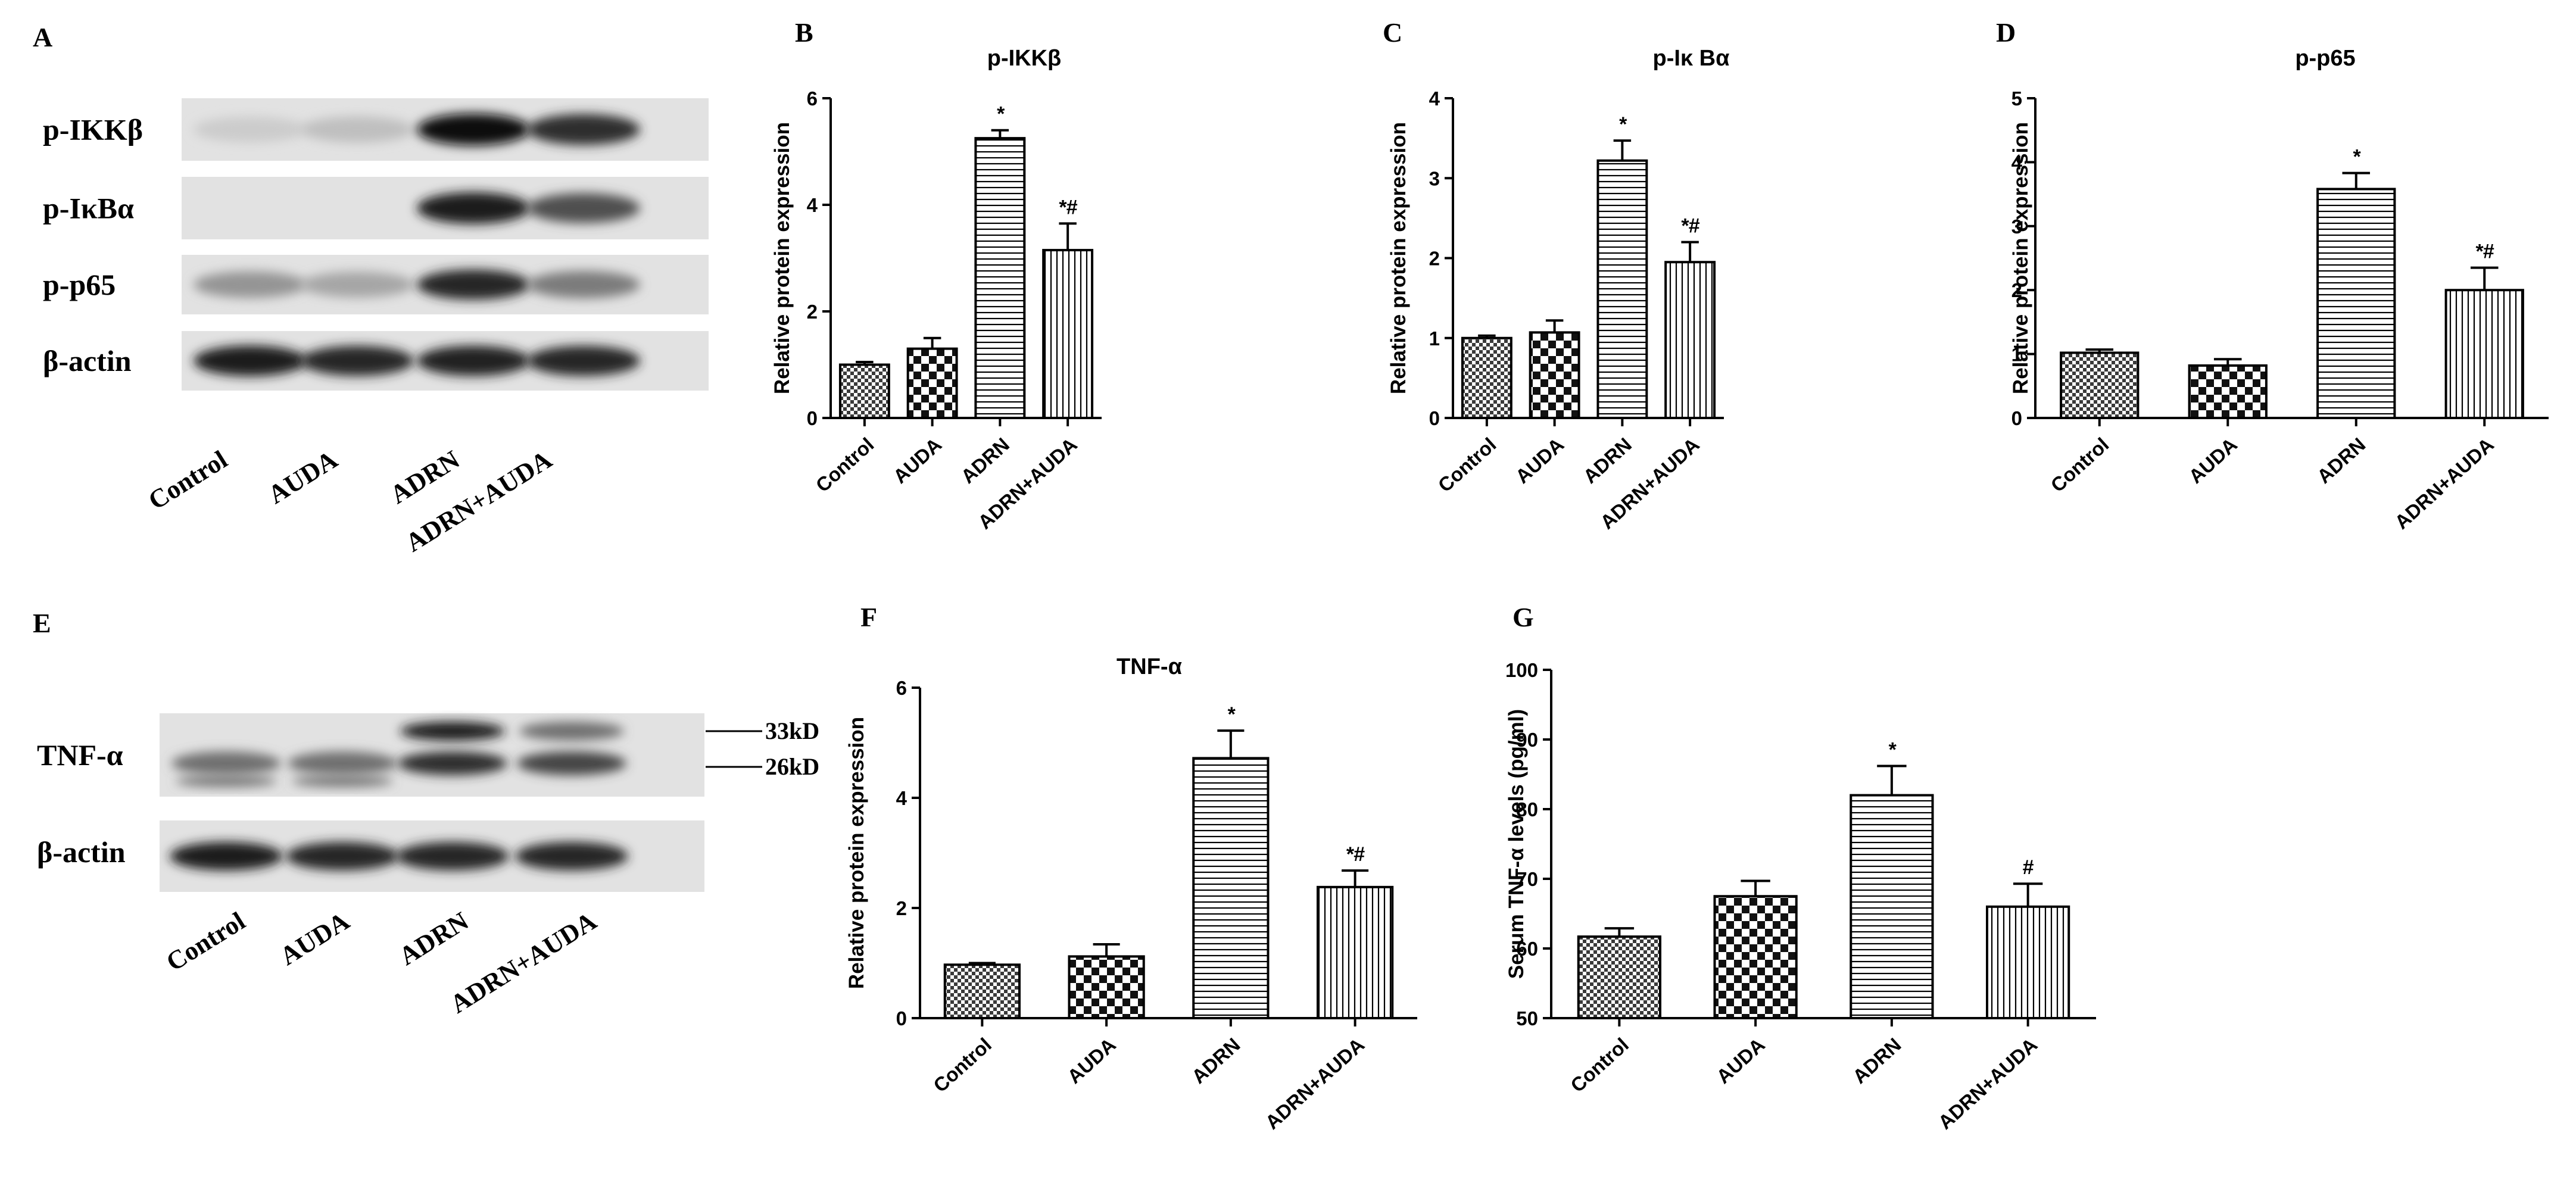 This screenshot has width=2576, height=1192. Describe the element at coordinates (93, 130) in the screenshot. I see `blot-row-label: p-IKKβ` at that location.